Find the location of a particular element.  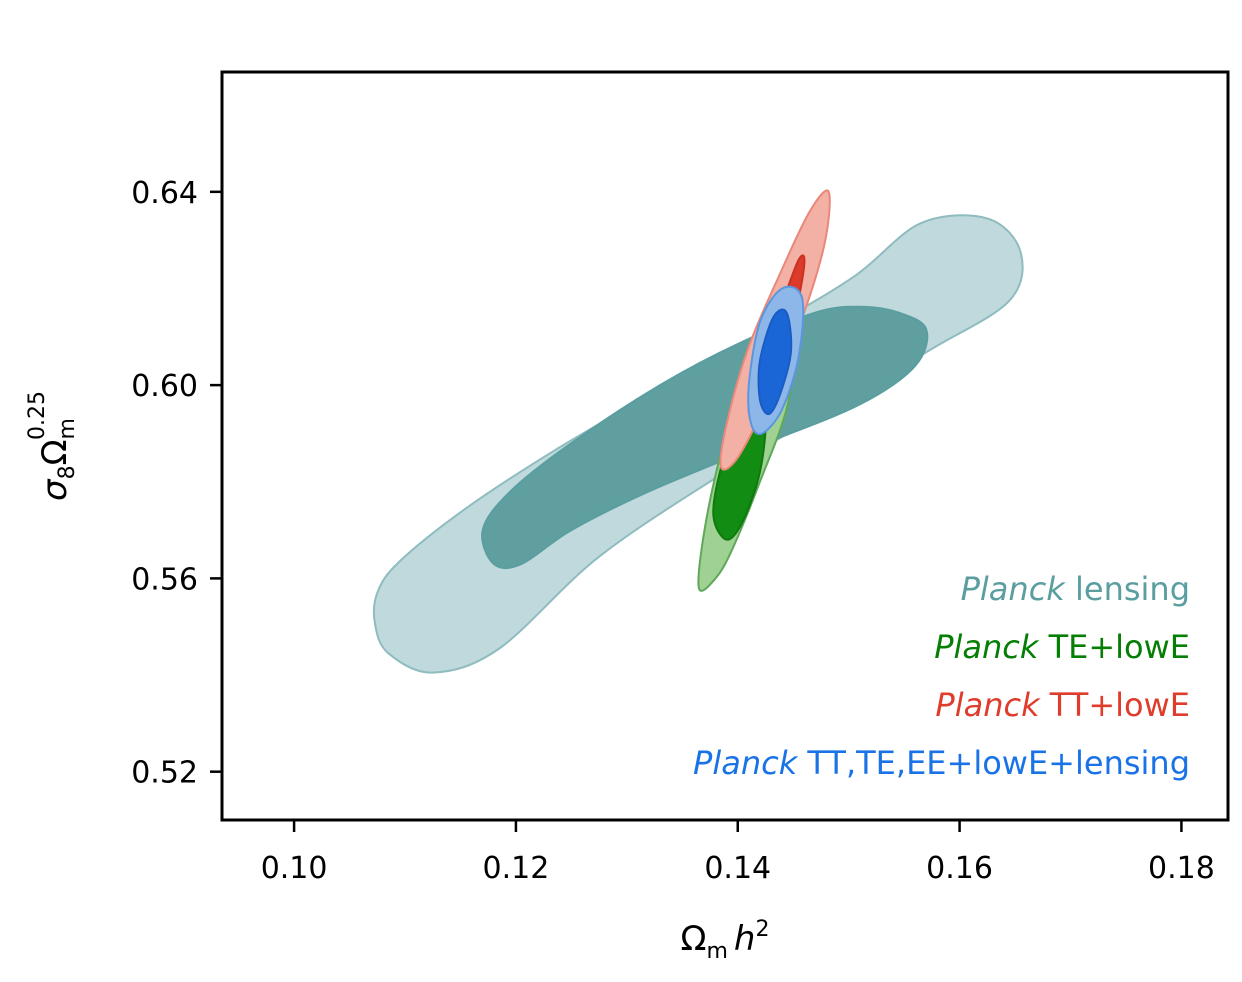

x-tick-label: 0.10 is located at coordinates (294, 868).